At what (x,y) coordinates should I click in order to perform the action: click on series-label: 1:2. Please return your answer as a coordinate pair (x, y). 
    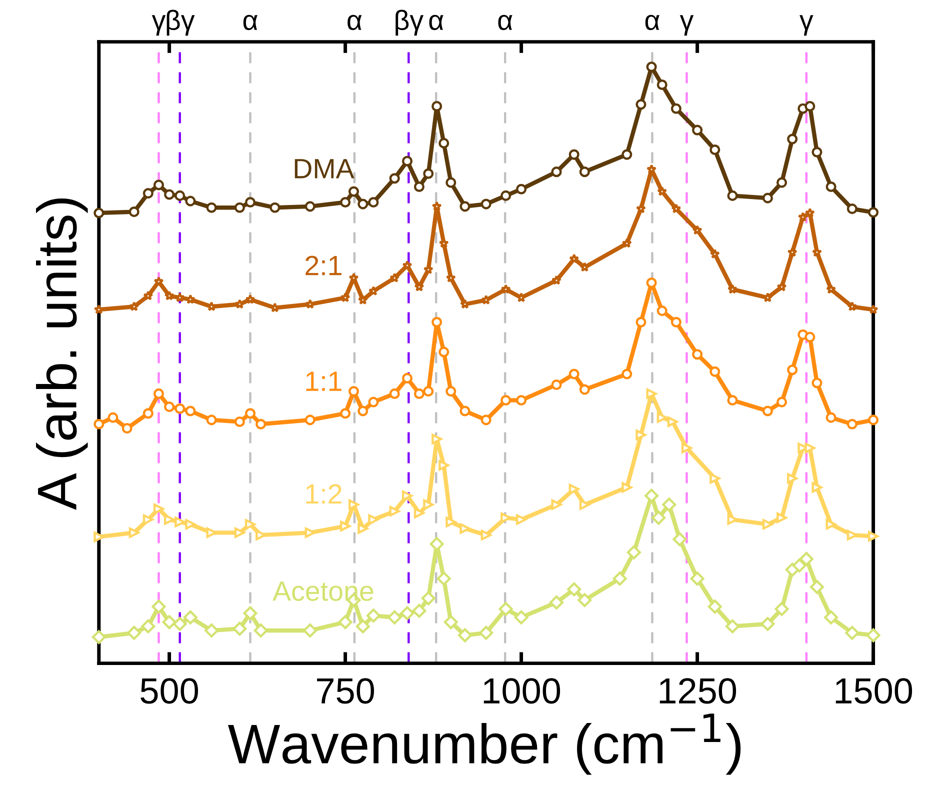
    Looking at the image, I should click on (324, 494).